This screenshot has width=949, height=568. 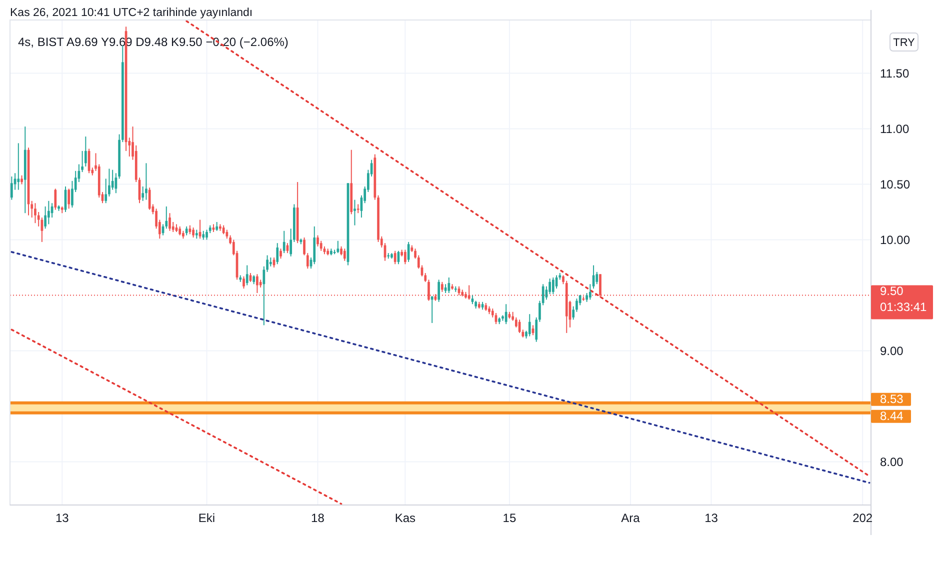 I want to click on ref-line-label: 9.50, so click(x=892, y=291).